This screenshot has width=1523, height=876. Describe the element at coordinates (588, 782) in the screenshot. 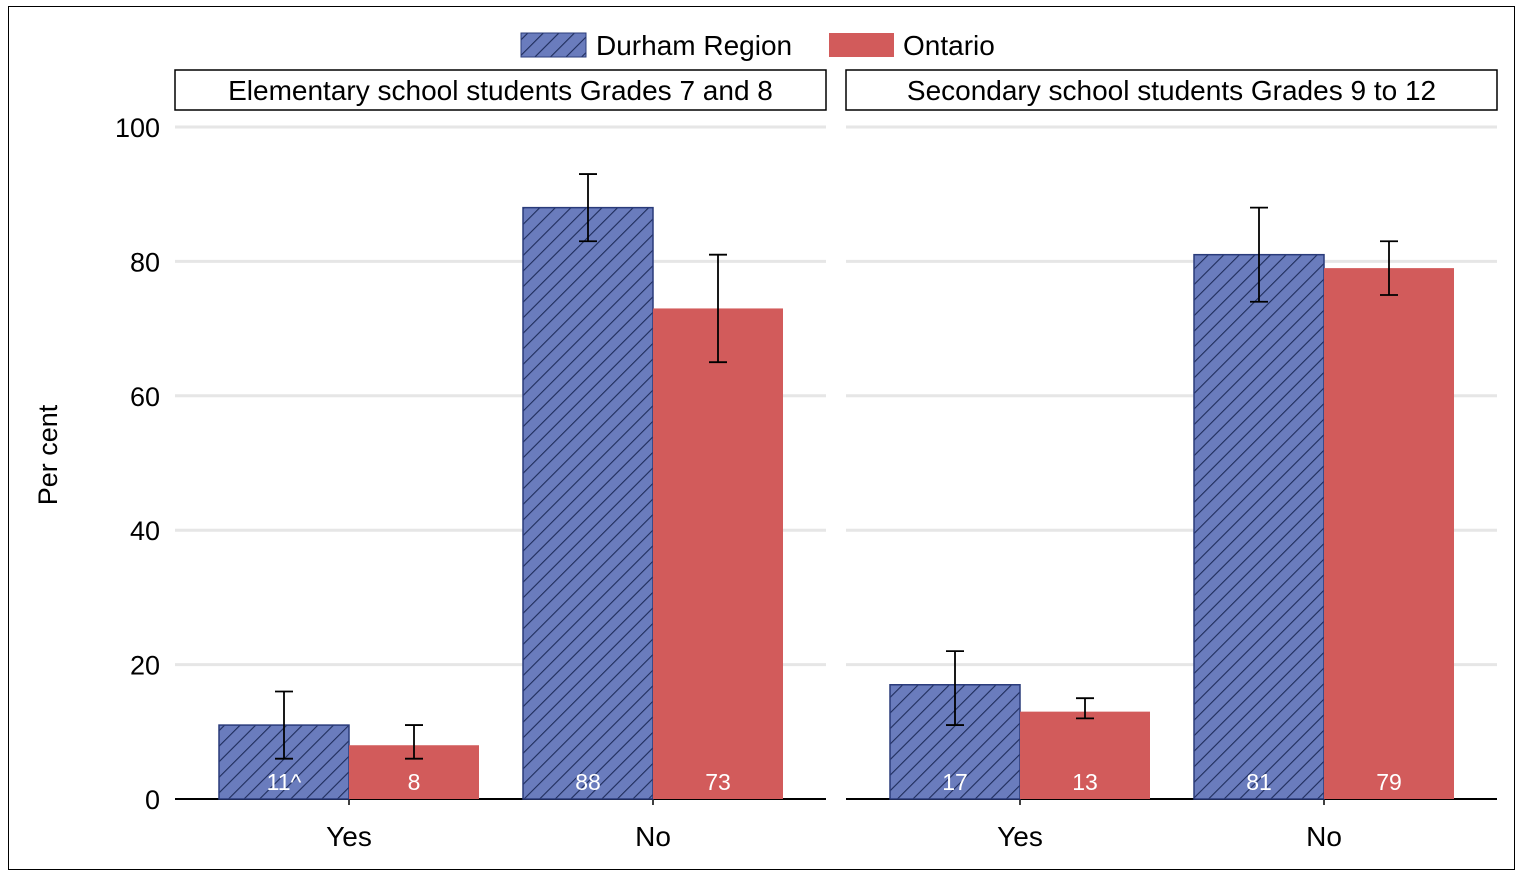

I see `data-label: 88` at that location.